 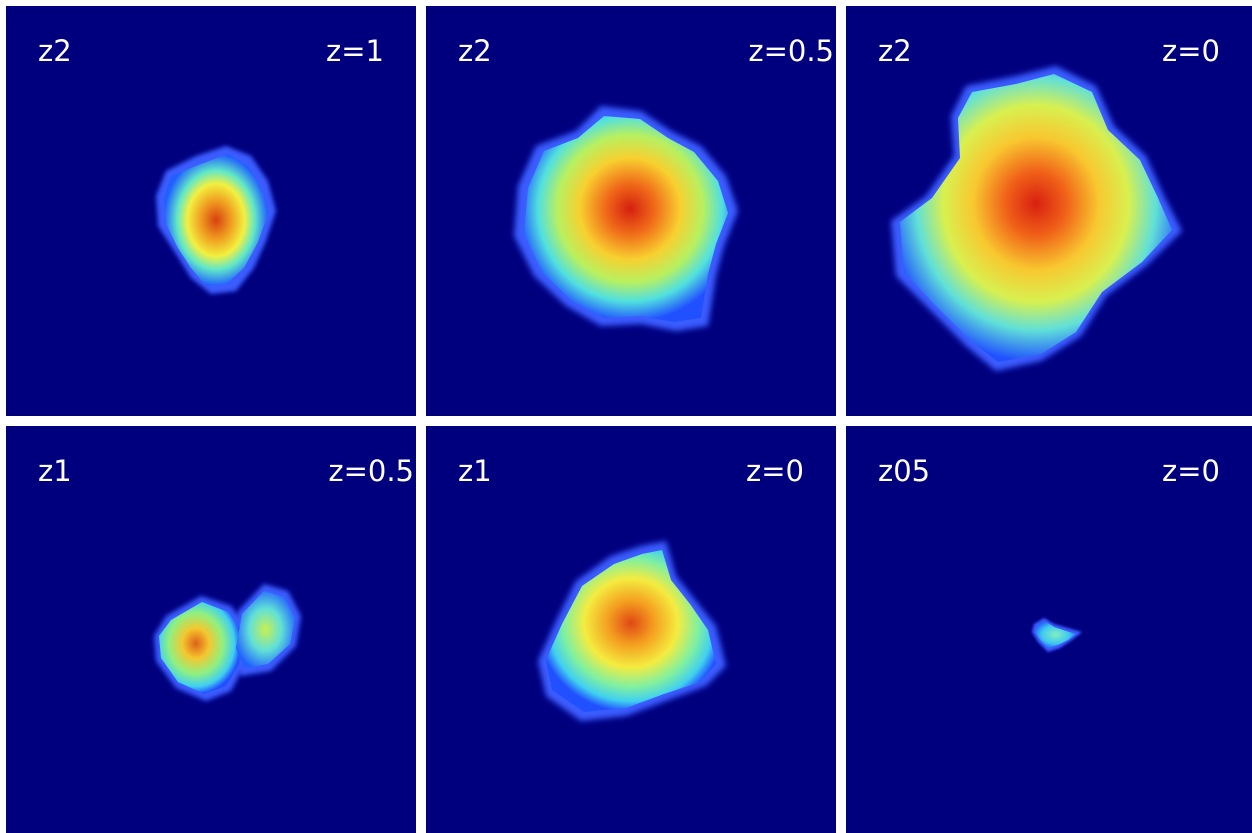 I want to click on redshift-label: z=1, so click(x=355, y=51).